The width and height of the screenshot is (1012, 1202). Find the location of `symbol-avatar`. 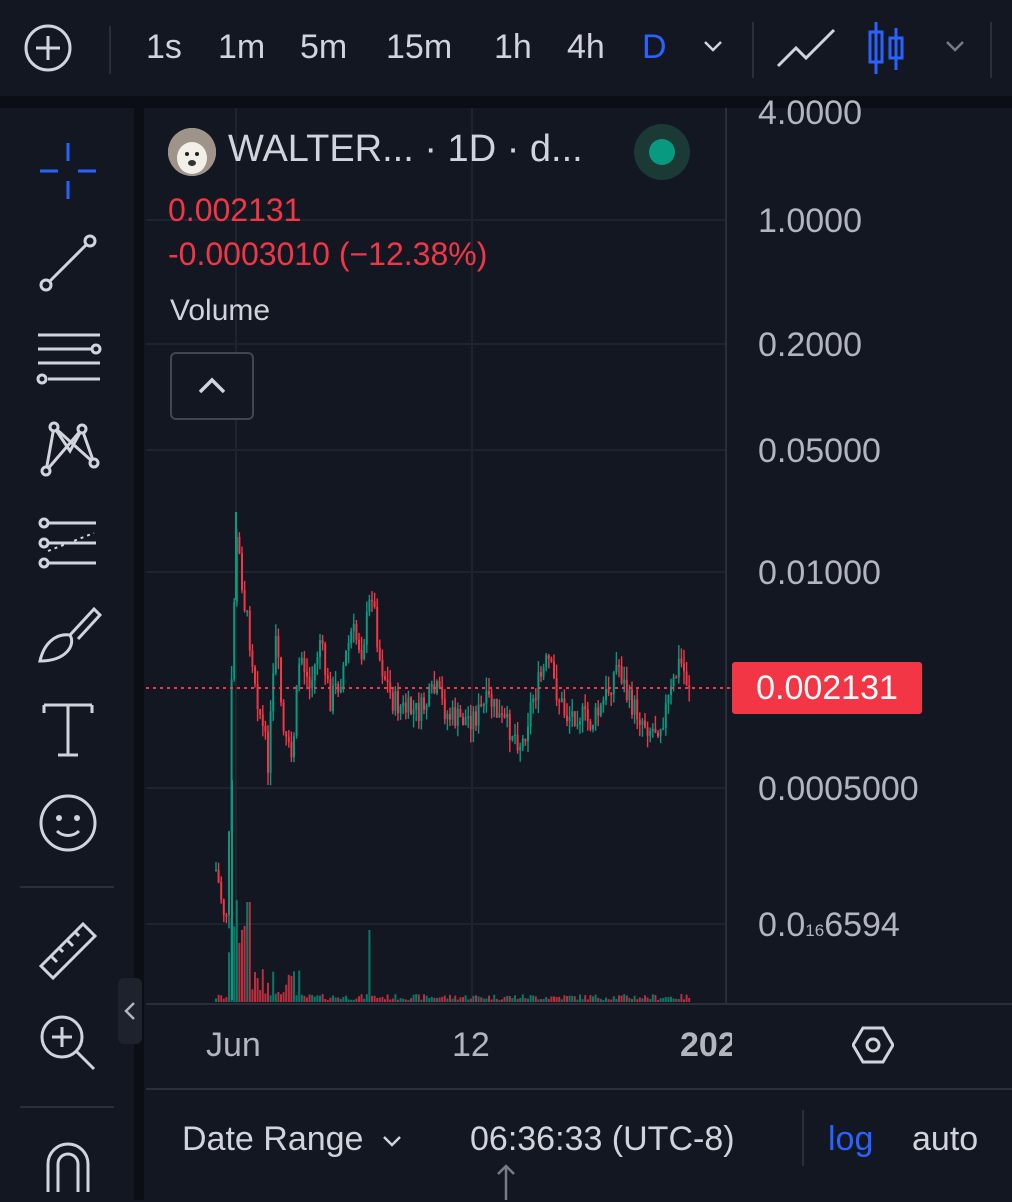

symbol-avatar is located at coordinates (192, 152).